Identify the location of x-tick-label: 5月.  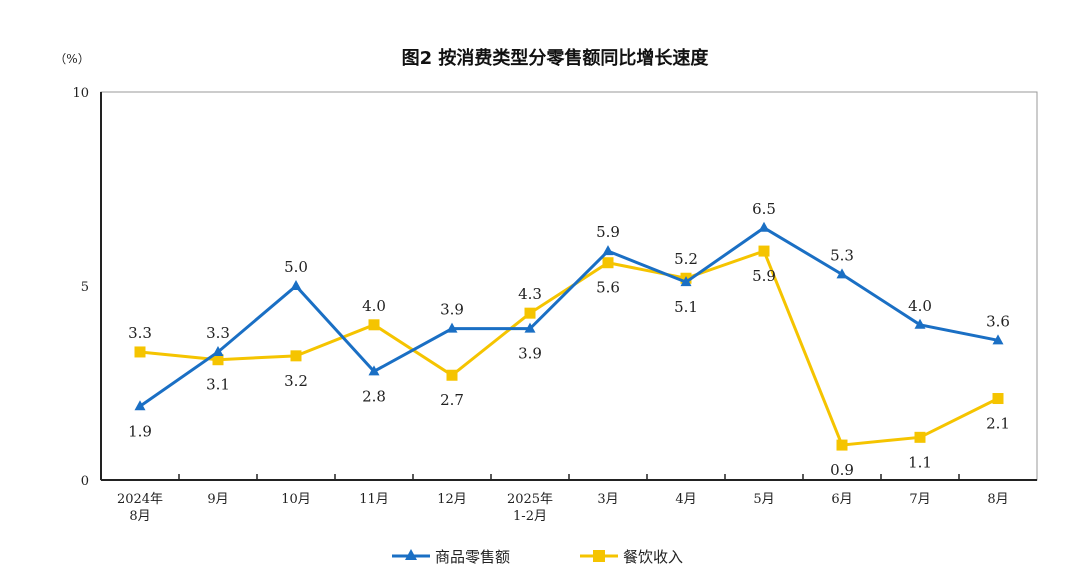
(763, 499).